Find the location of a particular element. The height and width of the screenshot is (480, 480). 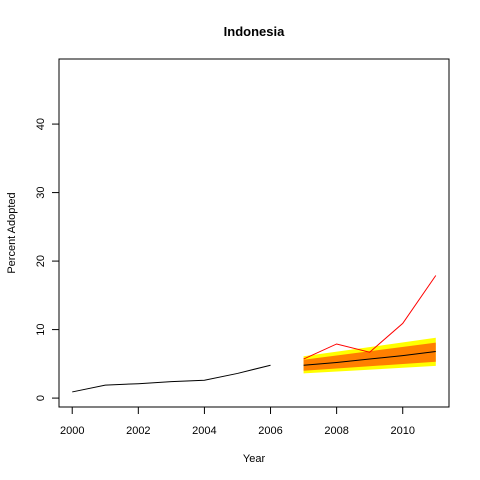

bands-layer is located at coordinates (369, 355).